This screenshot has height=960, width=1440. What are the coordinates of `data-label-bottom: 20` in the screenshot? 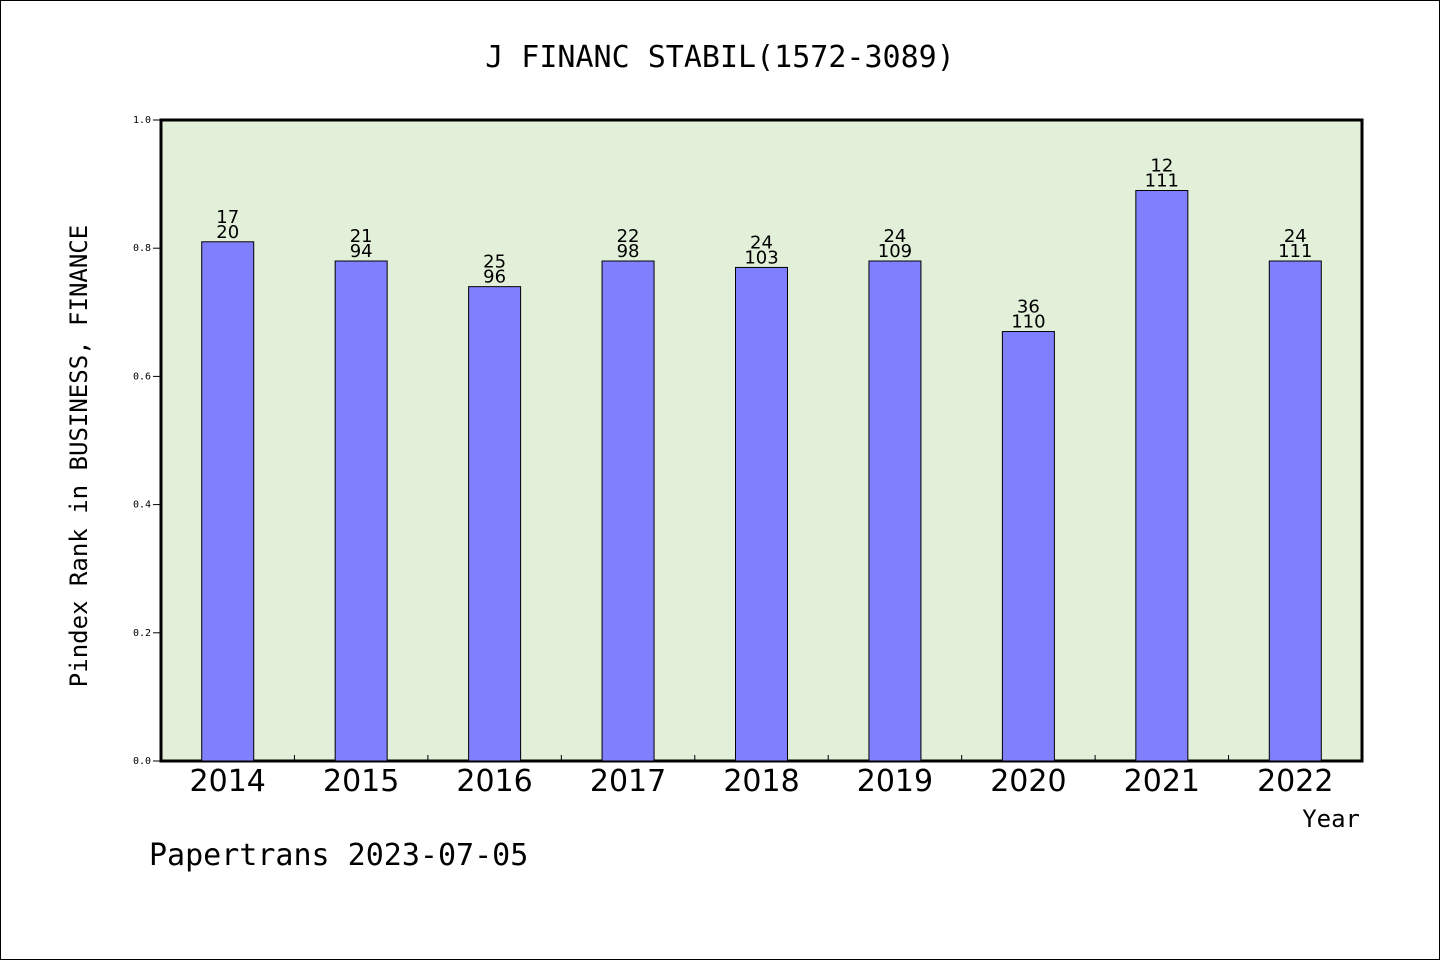 It's located at (227, 232).